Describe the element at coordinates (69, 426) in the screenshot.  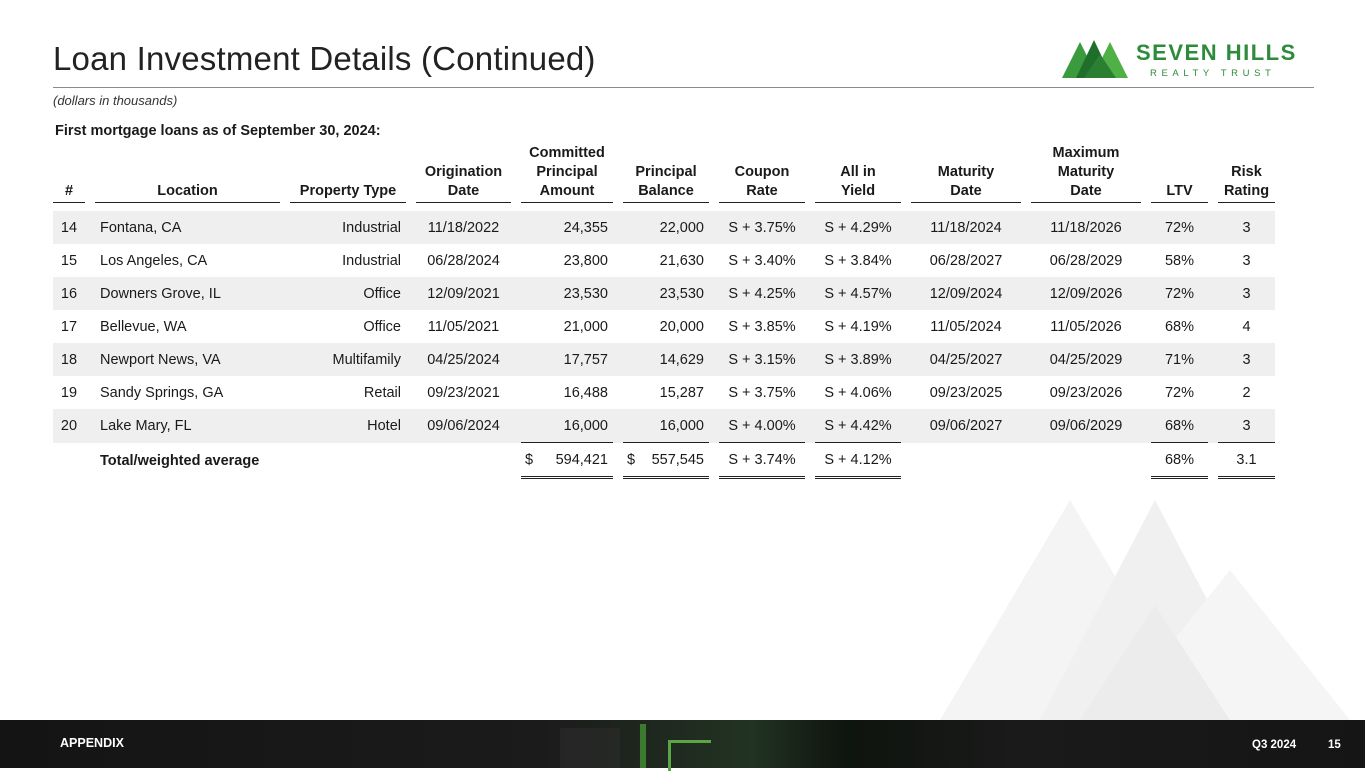
I see `row-num: 20` at that location.